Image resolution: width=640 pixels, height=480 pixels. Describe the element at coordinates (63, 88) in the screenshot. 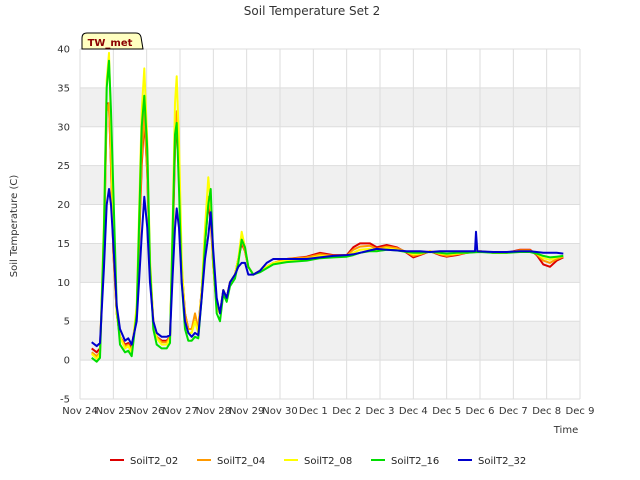

I see `y-tick-label: 35` at that location.